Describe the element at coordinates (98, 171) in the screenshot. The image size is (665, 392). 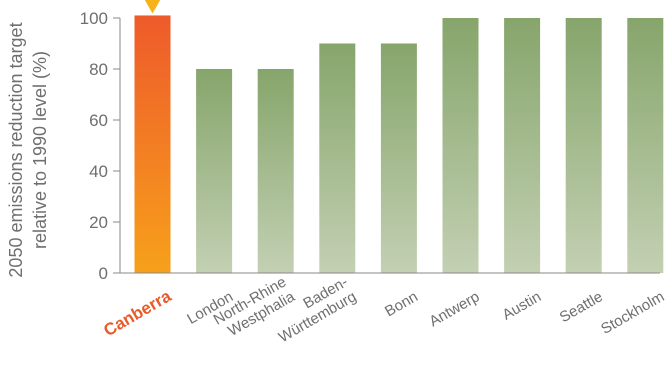
I see `y-tick-label: 40` at that location.